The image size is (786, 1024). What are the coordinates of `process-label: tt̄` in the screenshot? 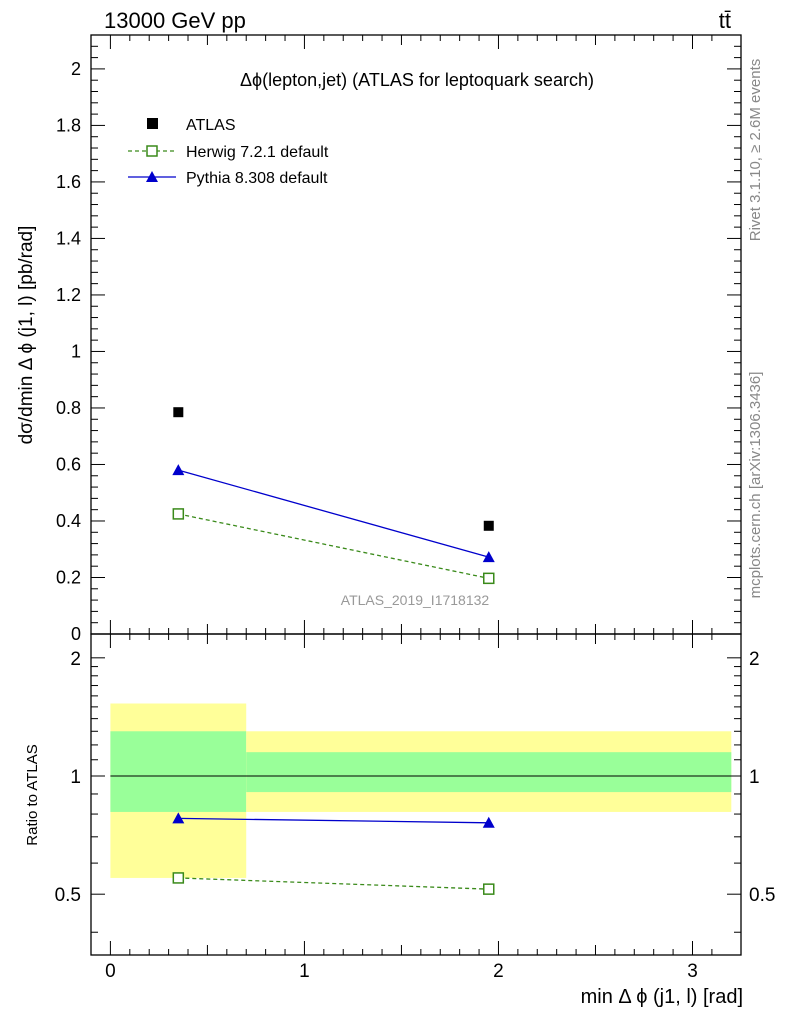 It's located at (725, 20).